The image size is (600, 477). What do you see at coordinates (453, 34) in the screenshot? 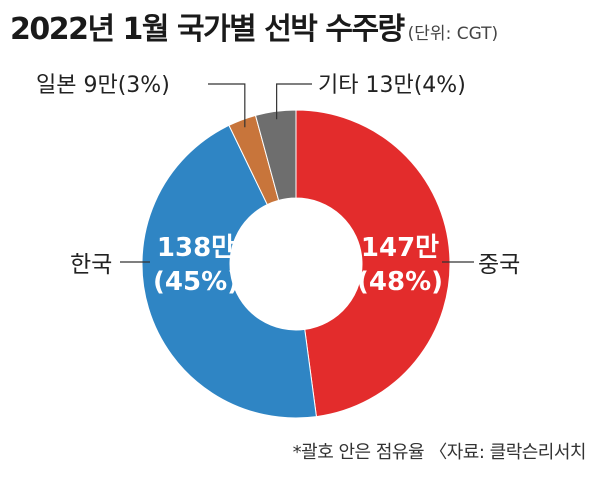
I see `unit-note: (단위: CGT)` at bounding box center [453, 34].